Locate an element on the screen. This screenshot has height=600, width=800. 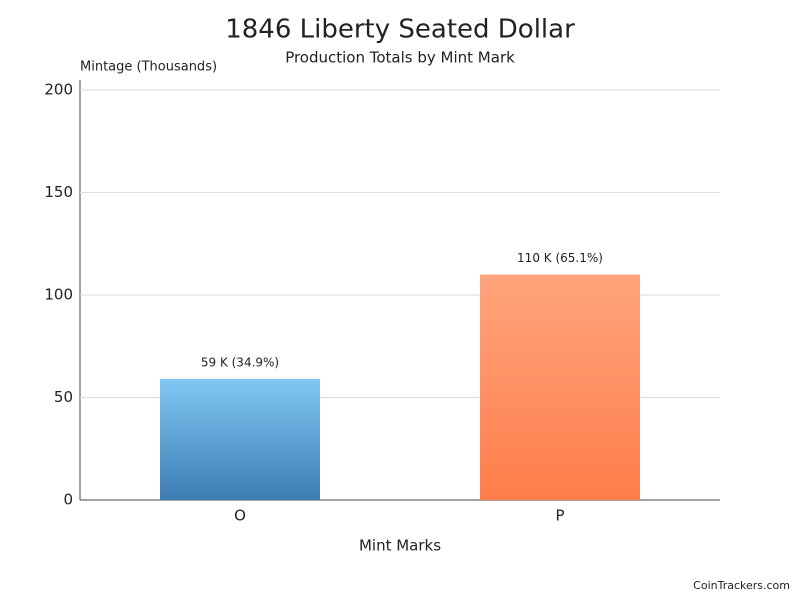
chart-subtitle: Production Totals by Mint Mark is located at coordinates (400, 58).